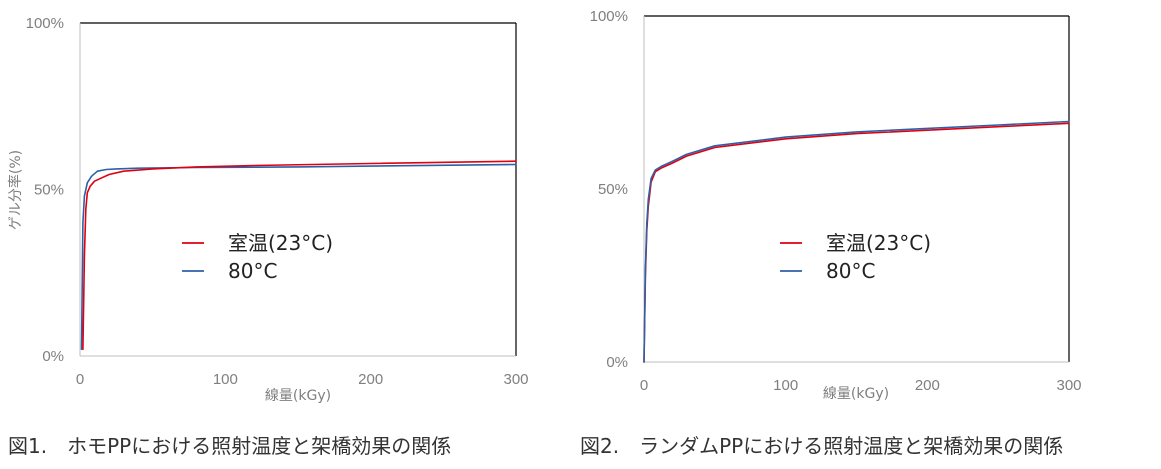  What do you see at coordinates (822, 446) in the screenshot?
I see `figure-caption-2: 図2. ランダムPPにおける照射温度と架橋効果の関係` at bounding box center [822, 446].